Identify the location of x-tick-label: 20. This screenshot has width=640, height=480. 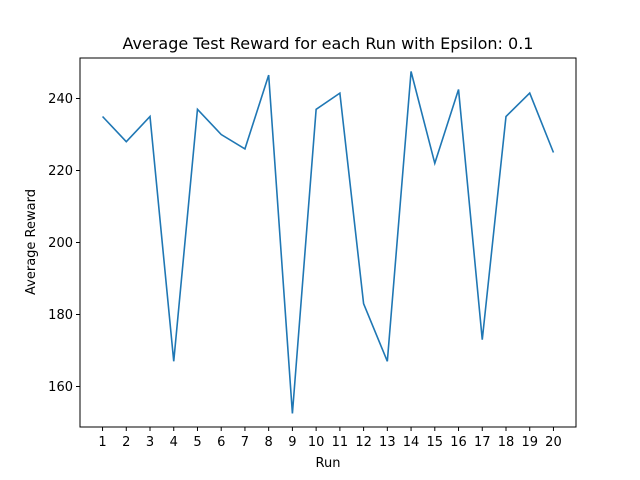
(553, 442).